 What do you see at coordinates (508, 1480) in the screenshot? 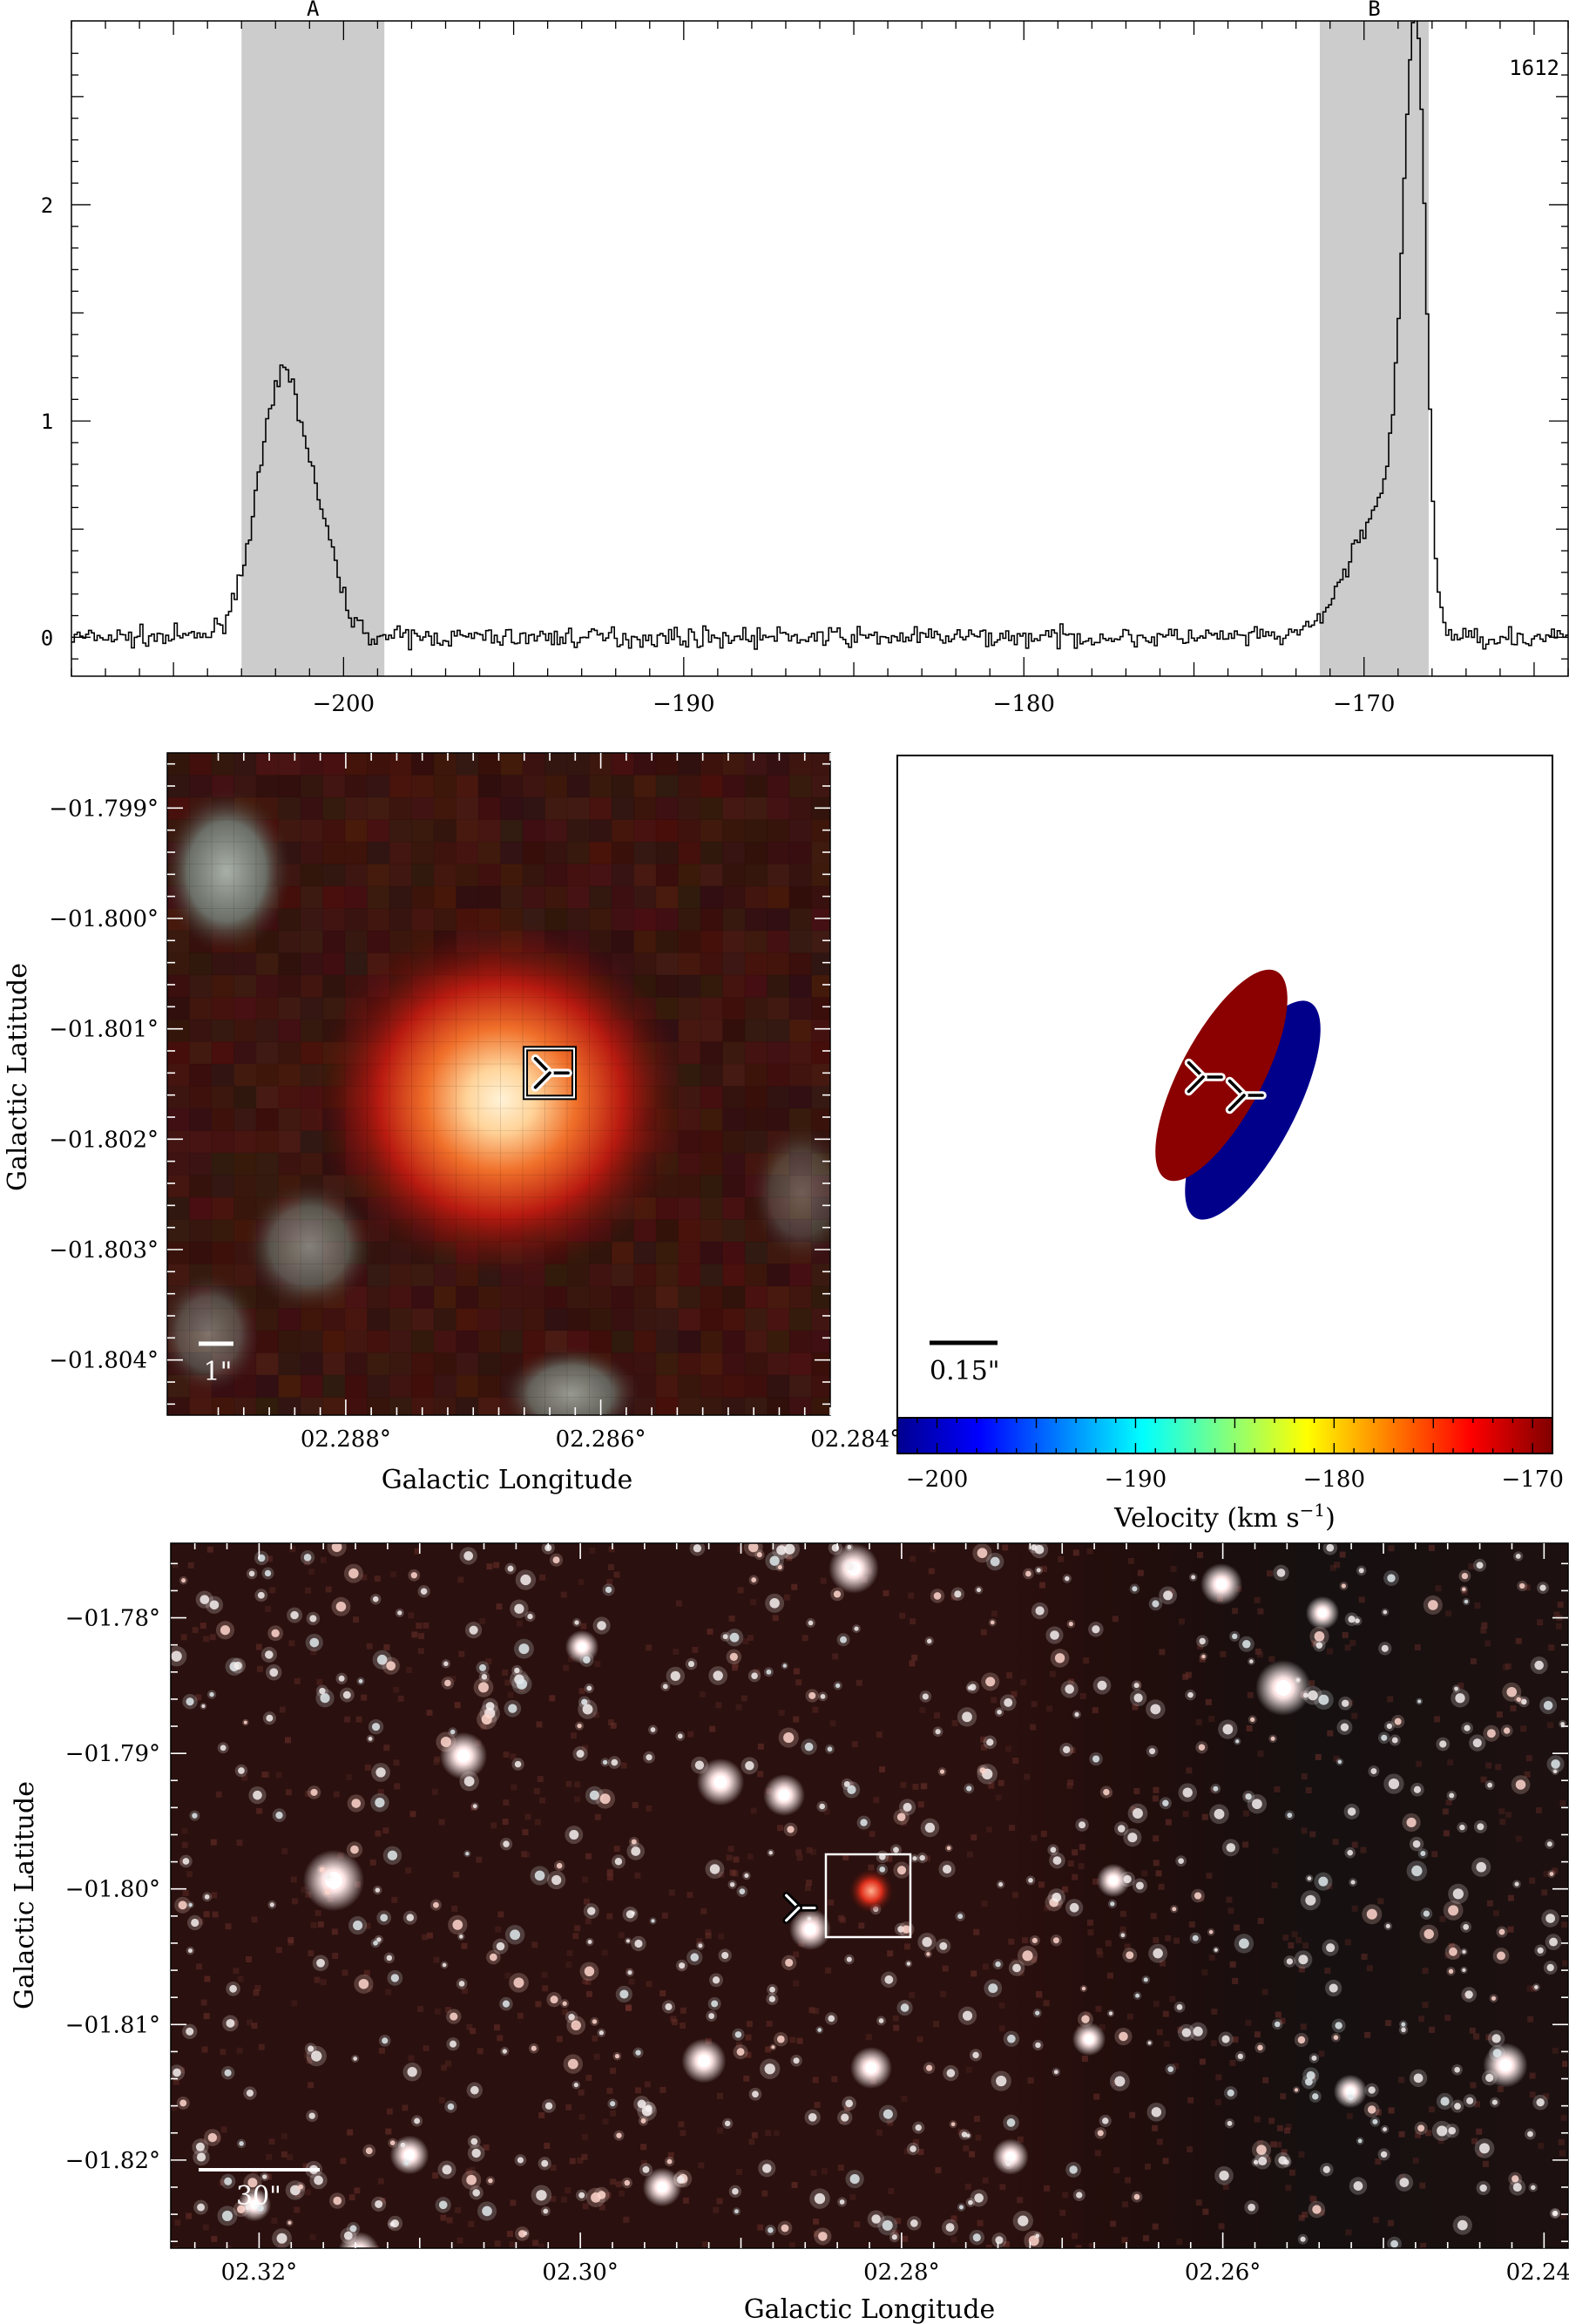
I see `zoom-xlabel: Galactic Longitude` at bounding box center [508, 1480].